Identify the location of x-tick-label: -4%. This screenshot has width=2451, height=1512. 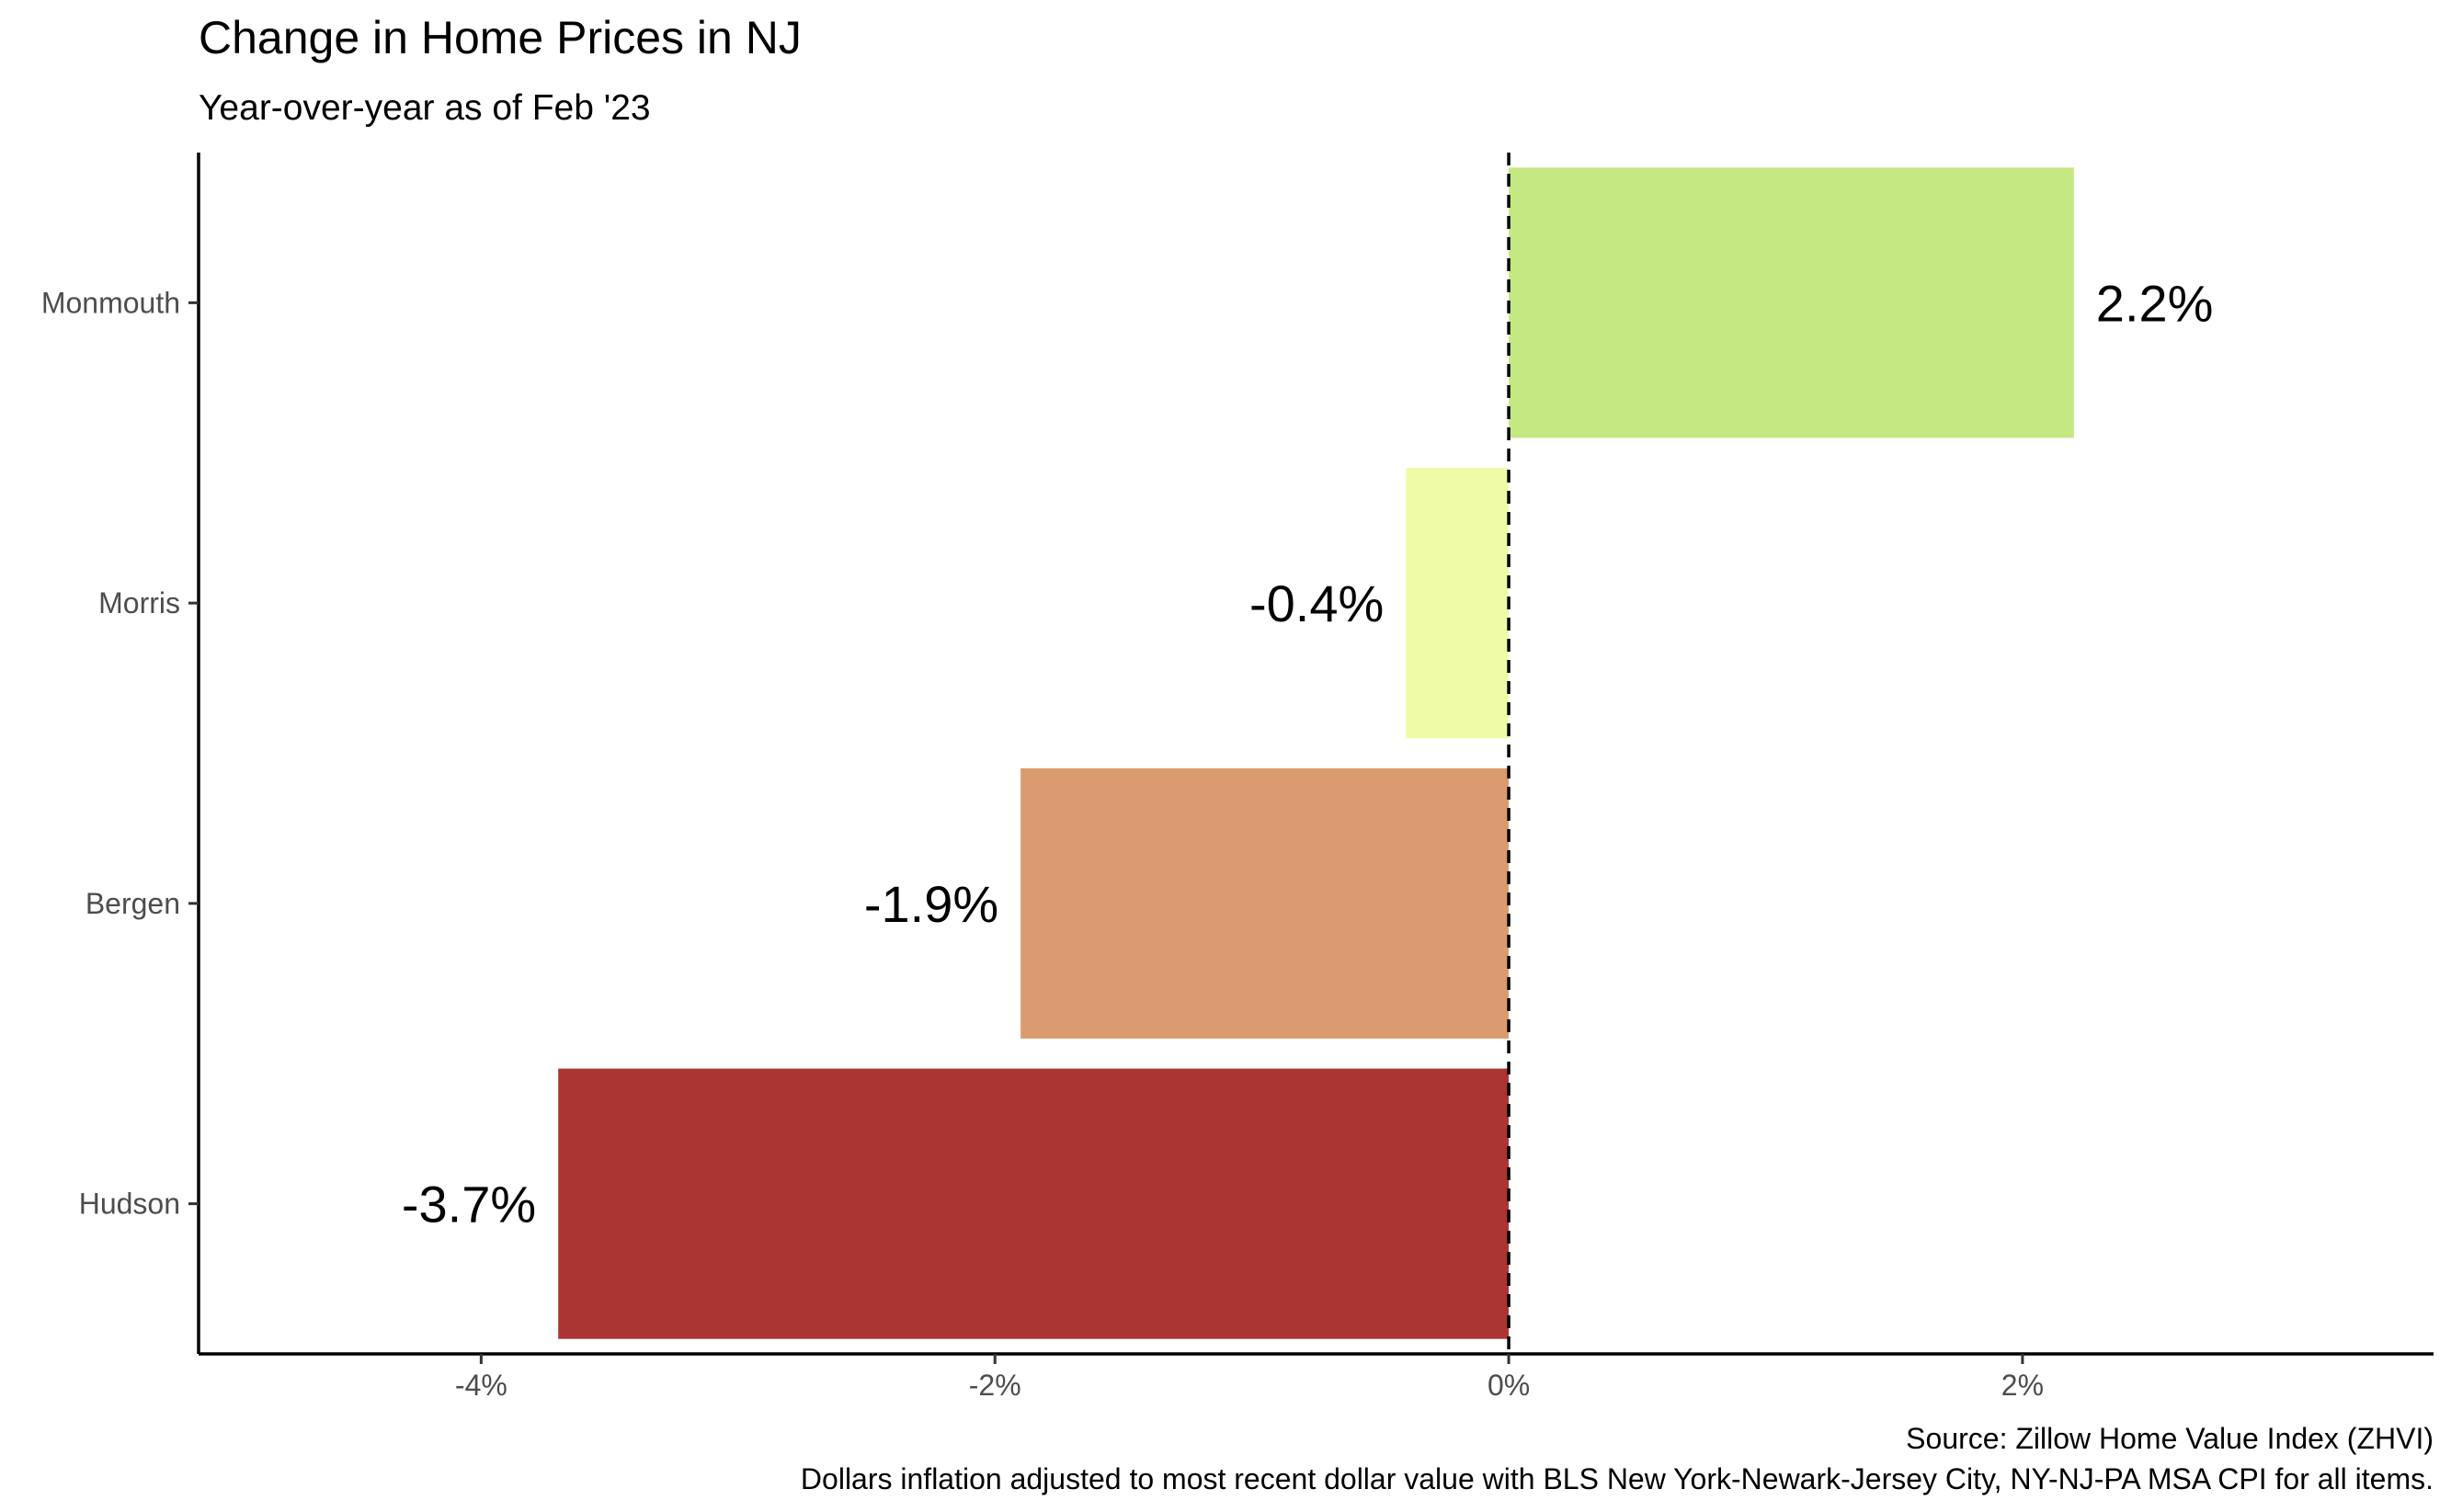
(481, 1385).